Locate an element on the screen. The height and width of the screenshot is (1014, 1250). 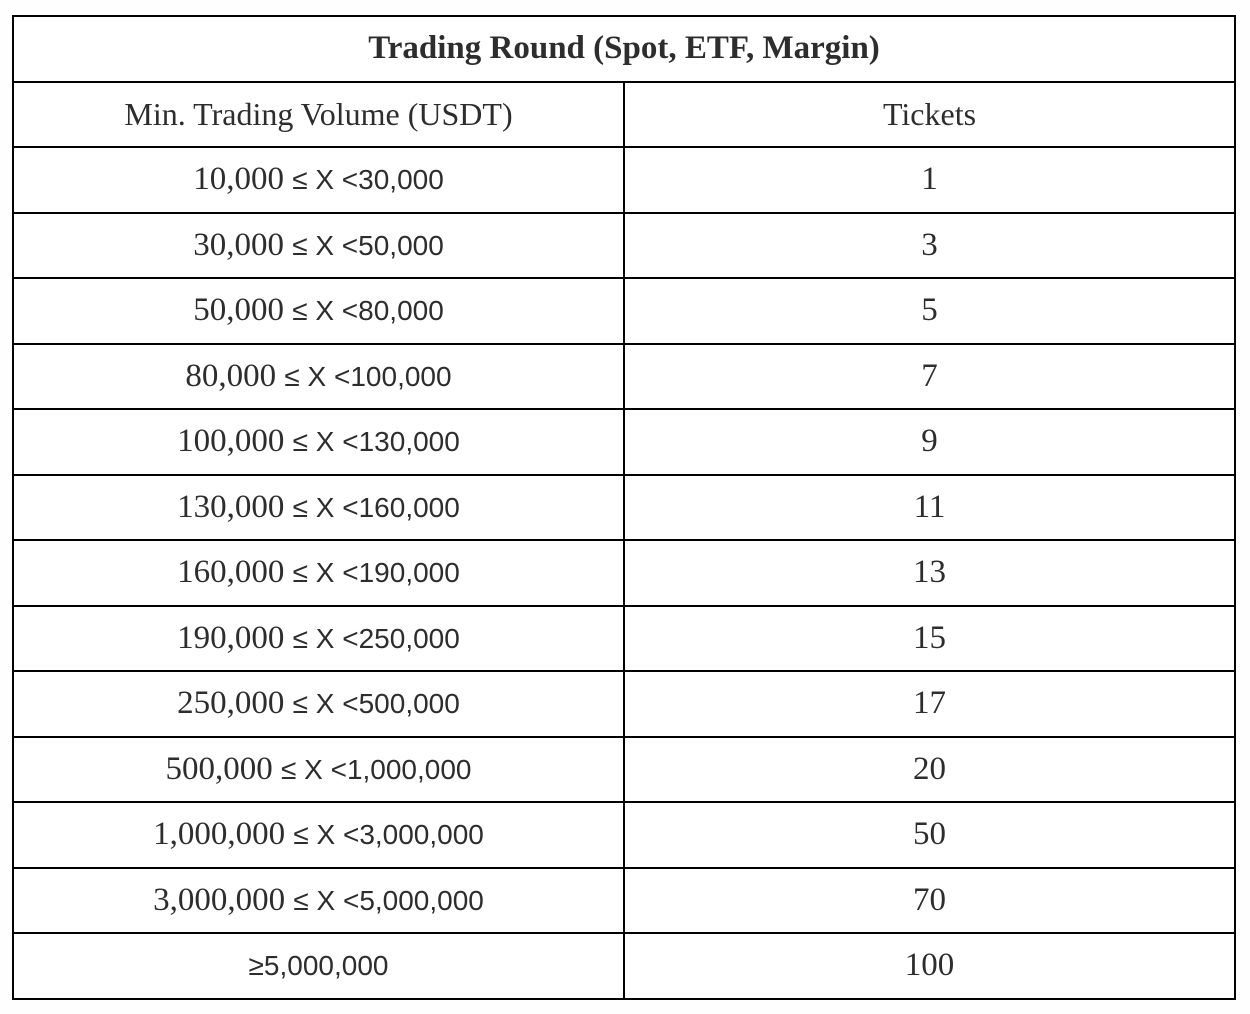
volume-sans-text: ≥5,000,000 is located at coordinates (318, 966).